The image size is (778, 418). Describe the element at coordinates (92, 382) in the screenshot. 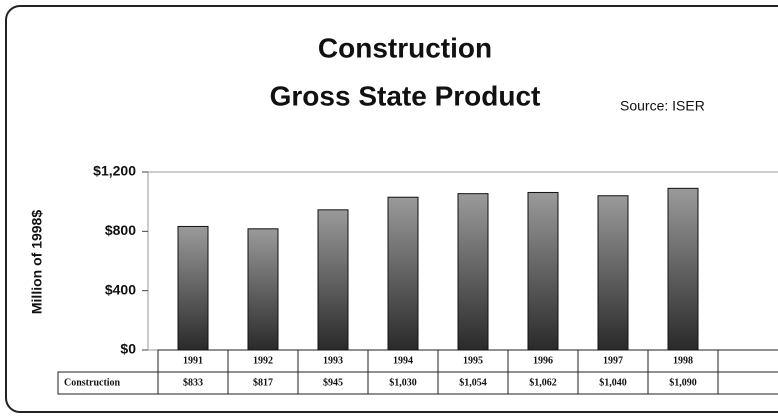

I see `table-row-label: Construction` at that location.